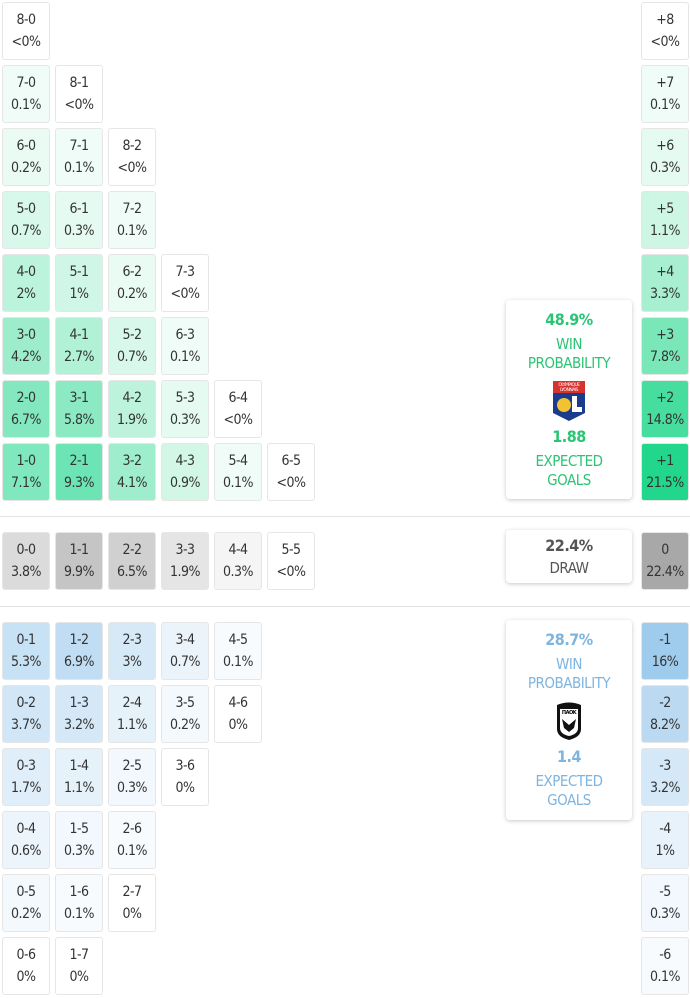  I want to click on probability-value: 22.4%, so click(665, 572).